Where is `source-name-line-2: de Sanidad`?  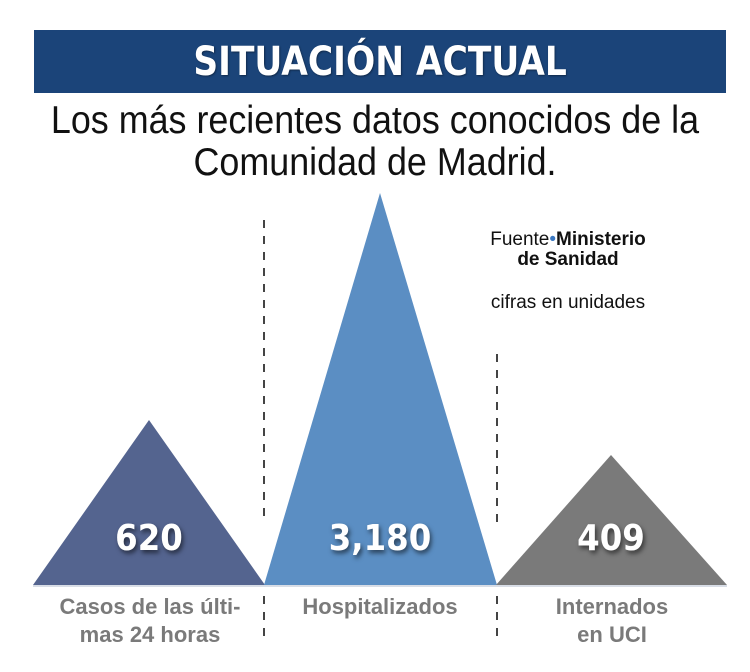
source-name-line-2: de Sanidad is located at coordinates (568, 259).